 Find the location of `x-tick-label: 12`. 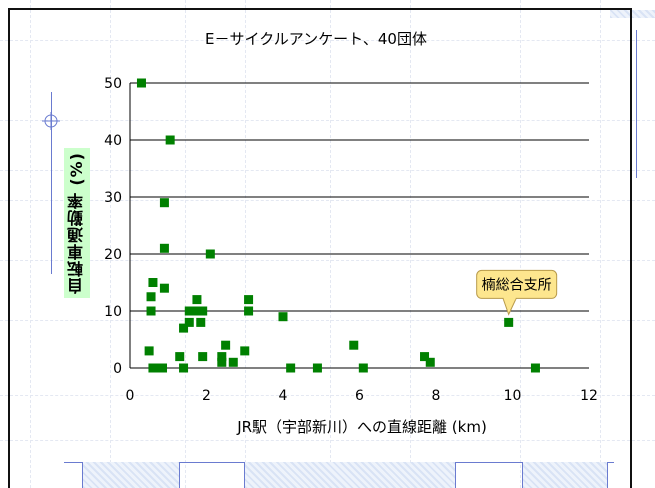

x-tick-label: 12 is located at coordinates (589, 396).